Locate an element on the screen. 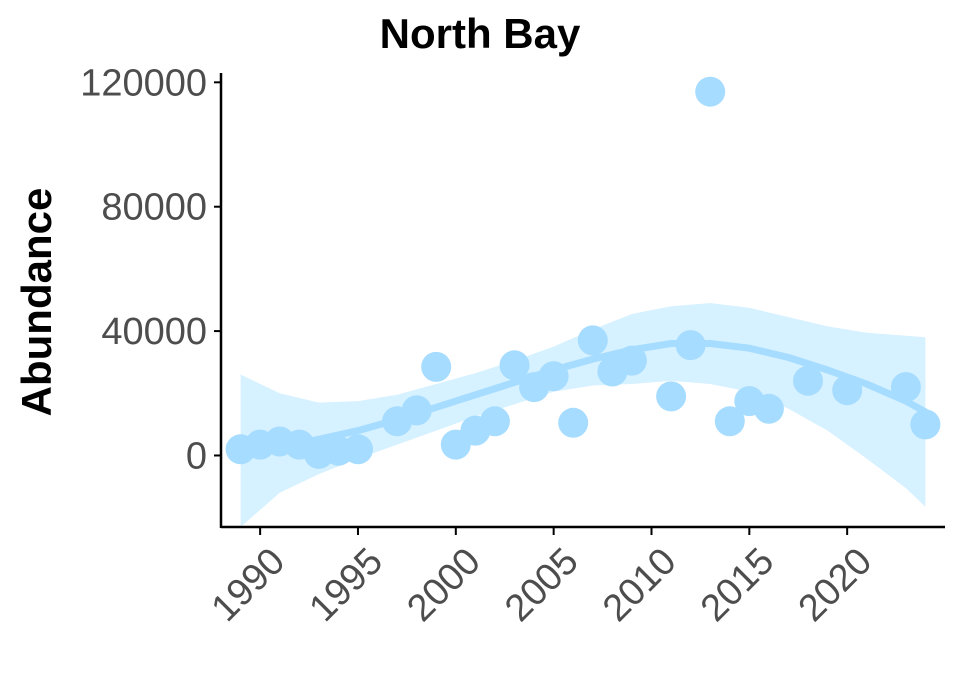 The image size is (960, 674). y-axis-label: Abundance is located at coordinates (36, 302).